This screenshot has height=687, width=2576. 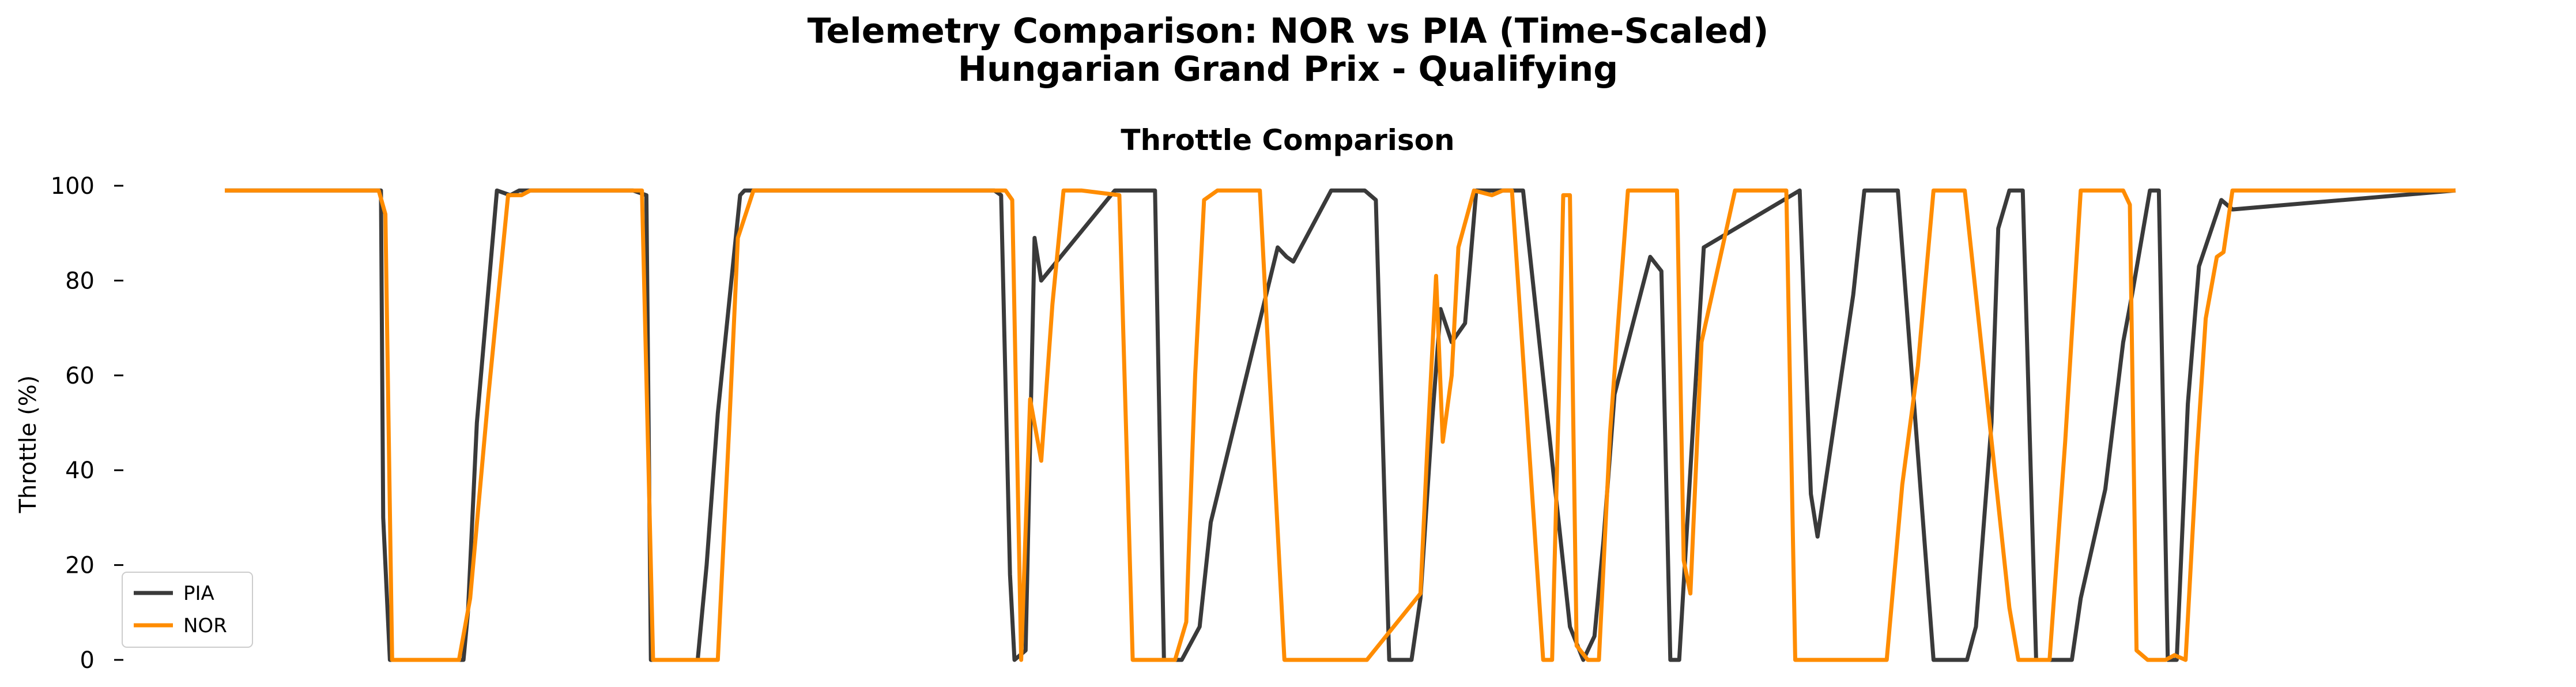 I want to click on y-tick-label: 60, so click(x=80, y=376).